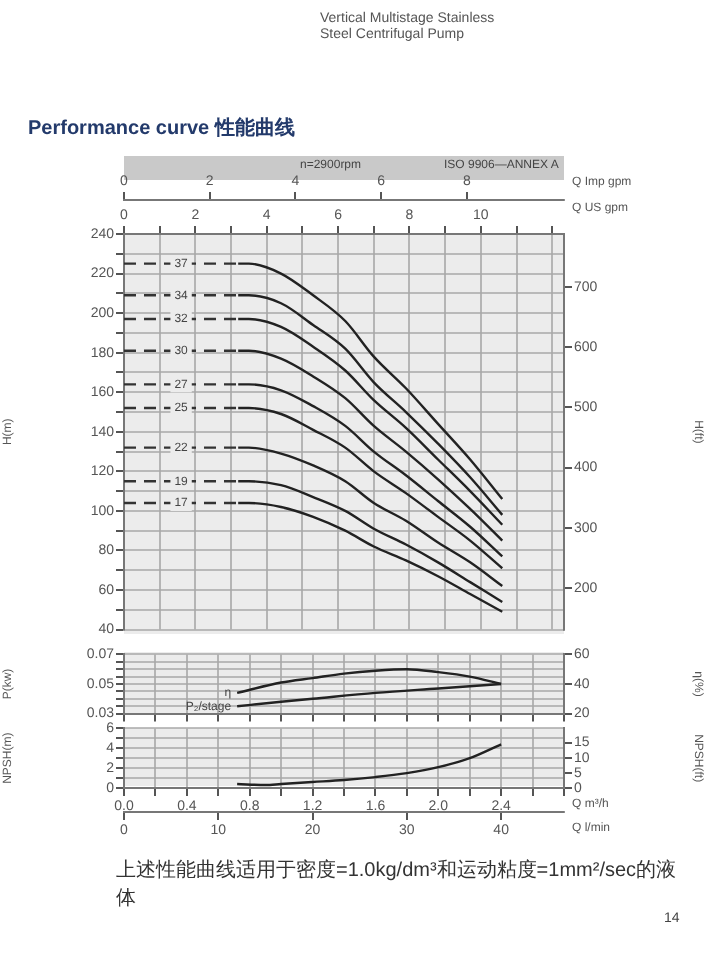 This screenshot has height=960, width=706. Describe the element at coordinates (161, 128) in the screenshot. I see `chart-title: Performance curve 性能曲线` at that location.